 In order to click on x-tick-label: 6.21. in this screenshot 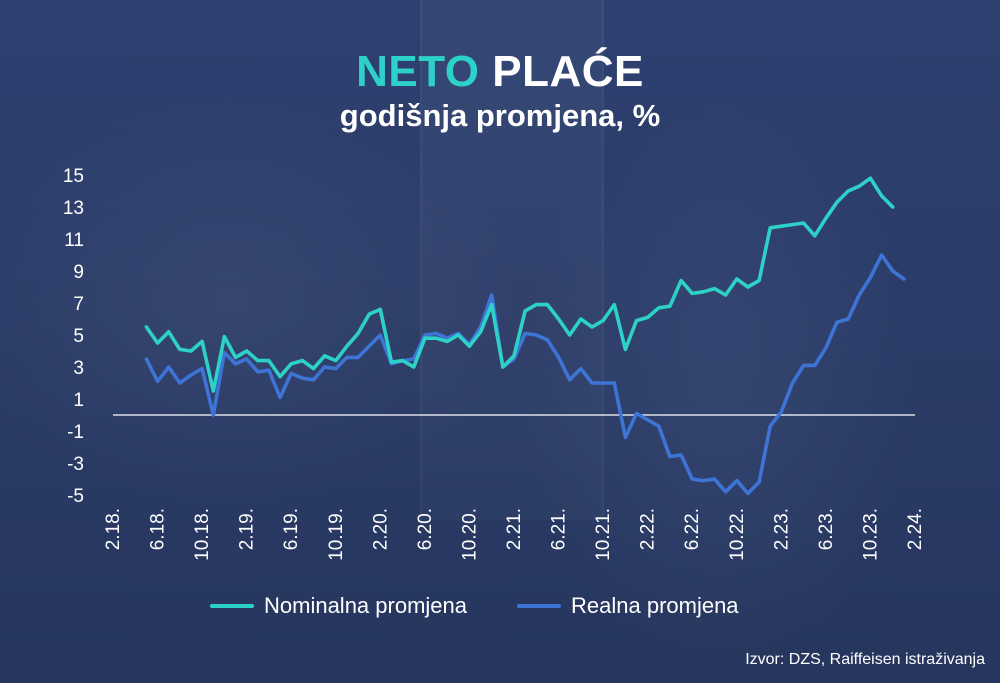, I will do `click(559, 529)`.